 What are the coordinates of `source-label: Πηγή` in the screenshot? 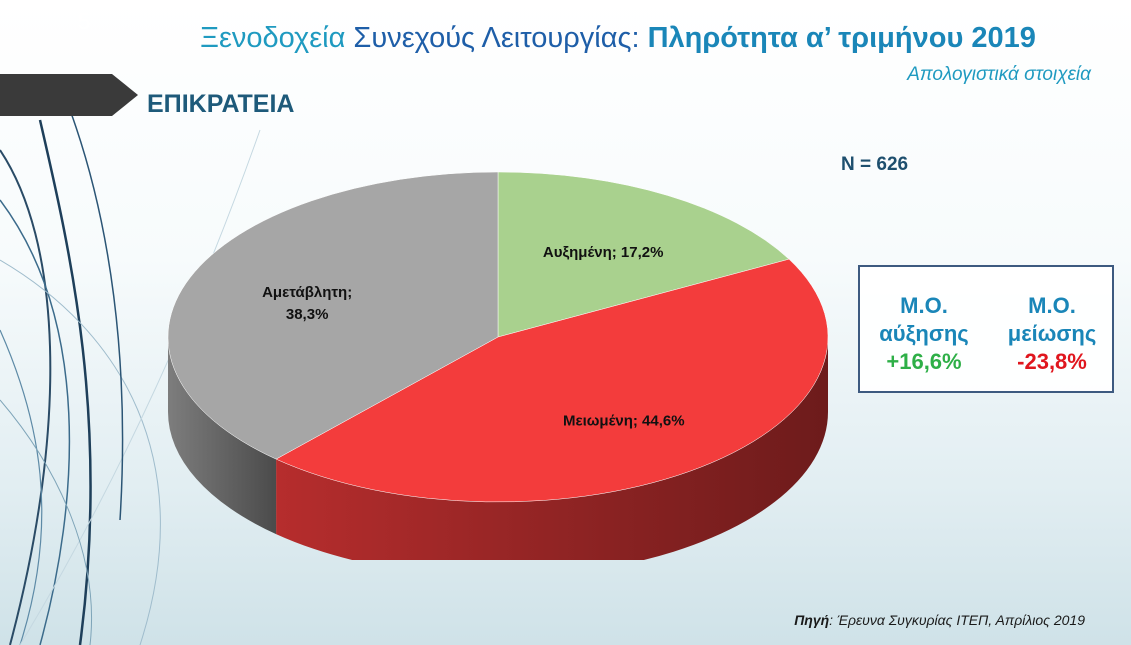 It's located at (812, 620).